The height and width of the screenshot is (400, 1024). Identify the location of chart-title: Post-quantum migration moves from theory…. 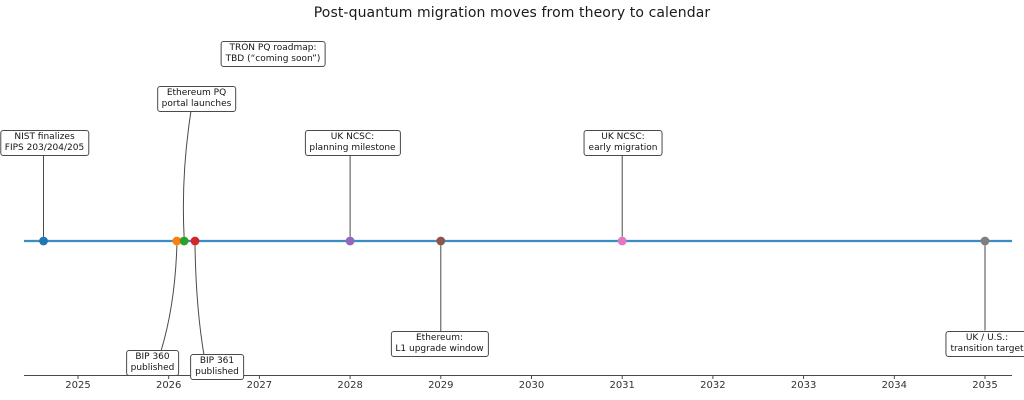
(512, 13).